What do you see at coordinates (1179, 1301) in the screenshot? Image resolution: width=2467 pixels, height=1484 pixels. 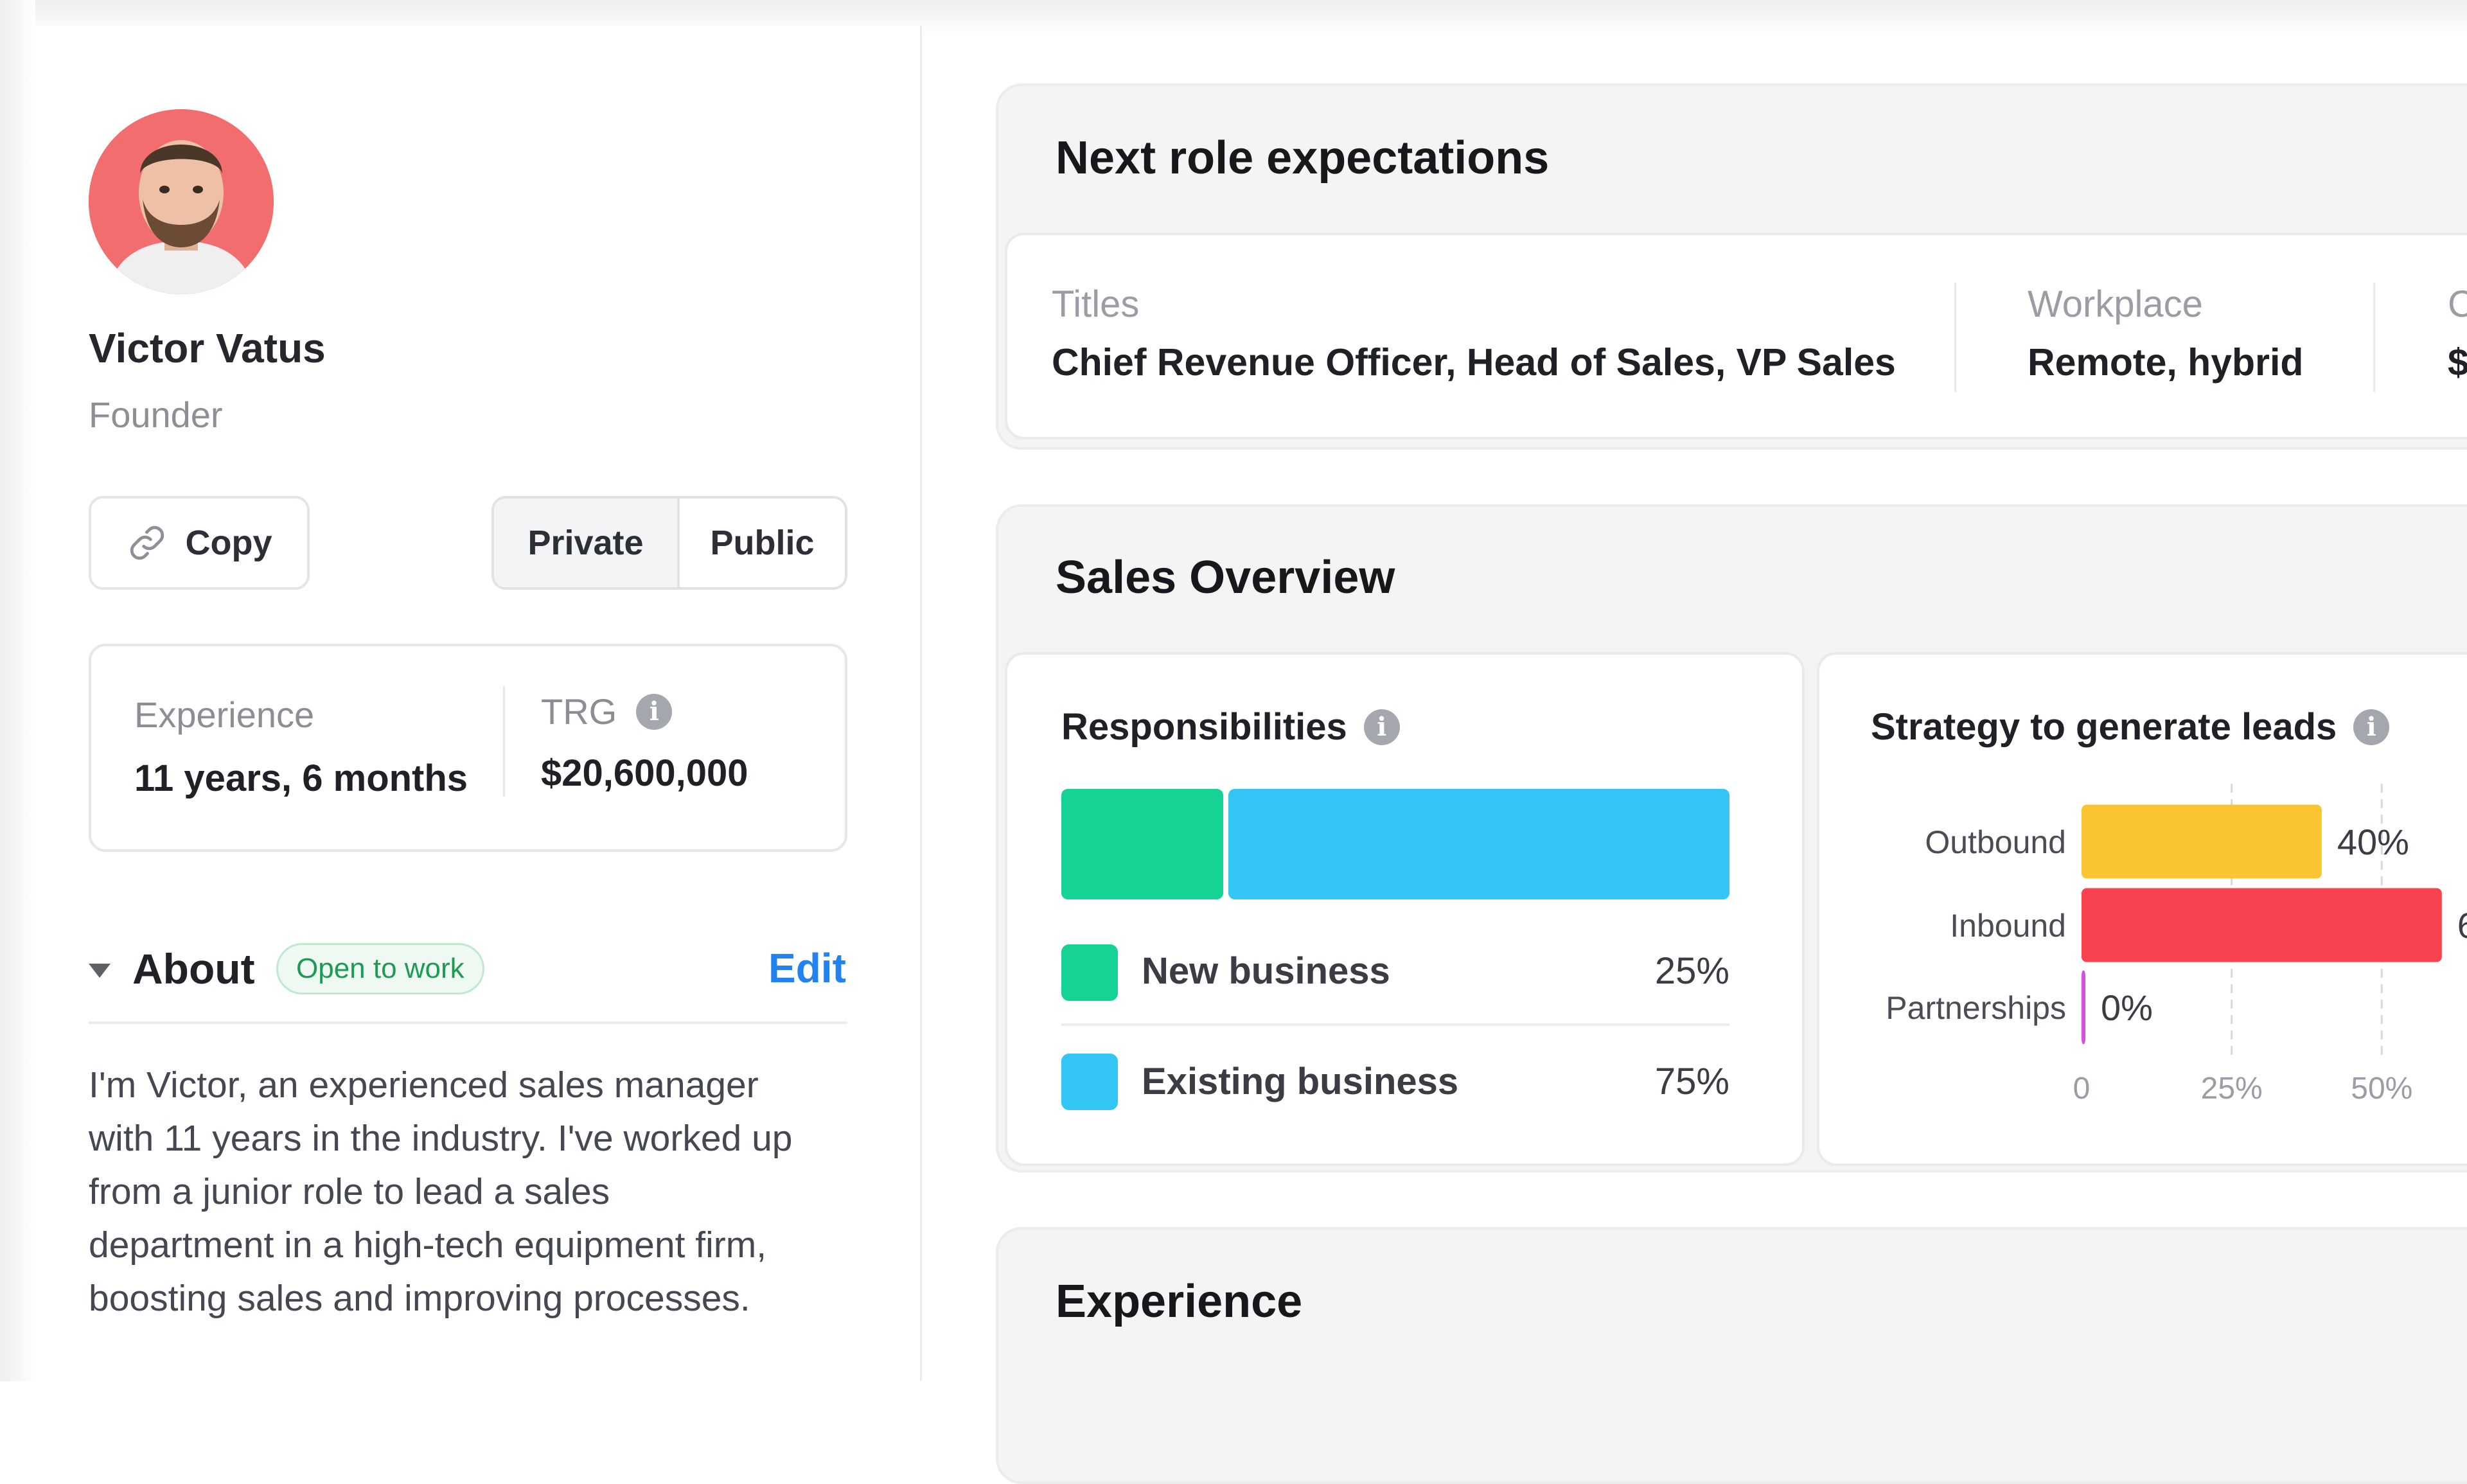 I see `experience-section-title: Experience` at bounding box center [1179, 1301].